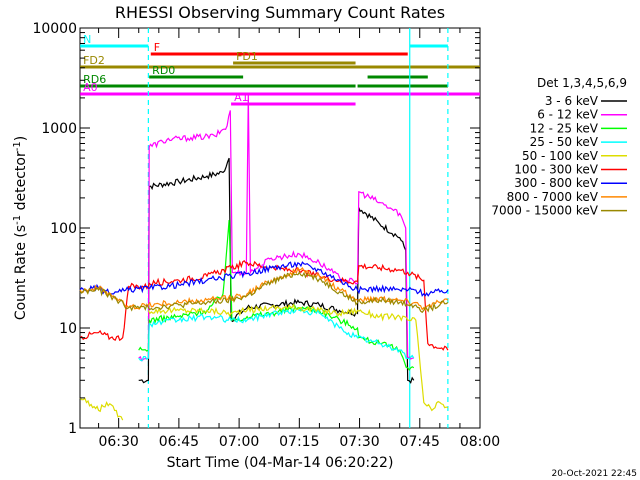 This screenshot has height=480, width=640. Describe the element at coordinates (359, 442) in the screenshot. I see `x-tick-label: 07:30` at that location.